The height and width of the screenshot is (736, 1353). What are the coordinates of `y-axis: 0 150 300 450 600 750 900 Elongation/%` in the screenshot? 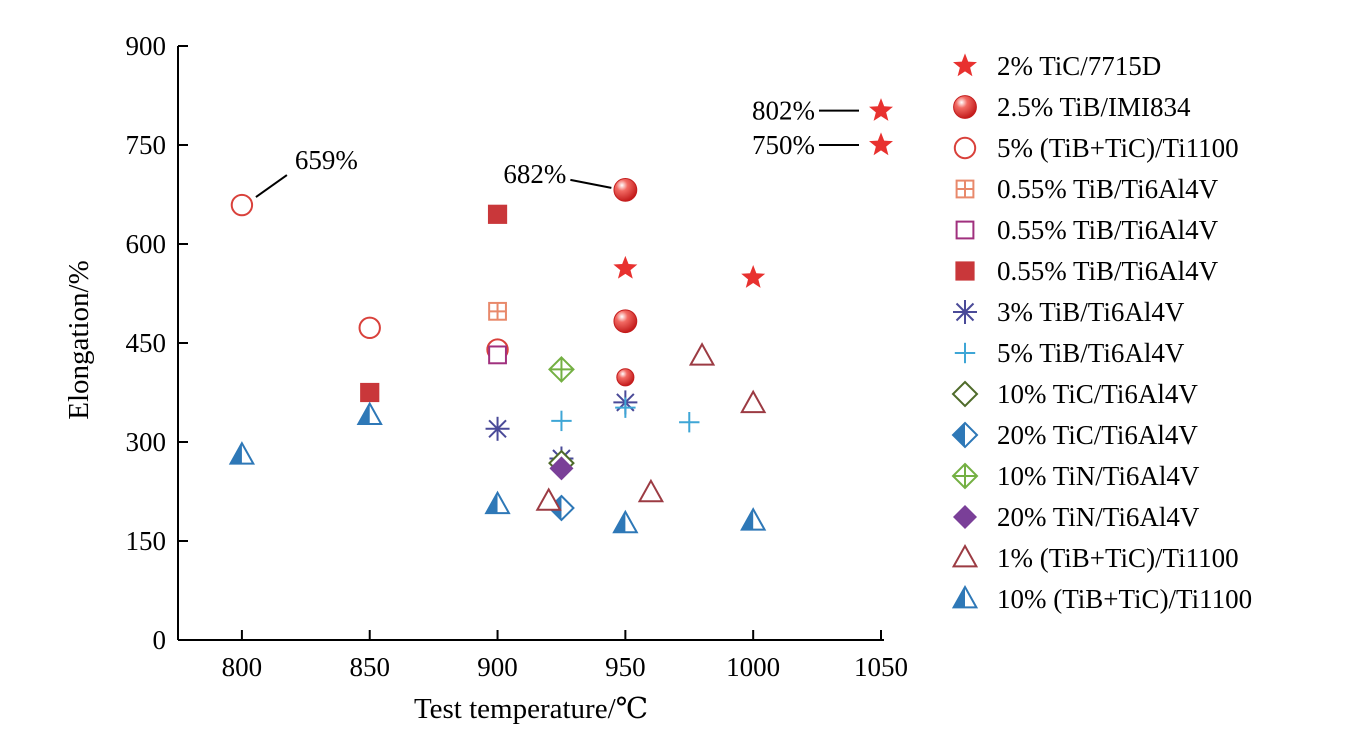 It's located at (125, 343).